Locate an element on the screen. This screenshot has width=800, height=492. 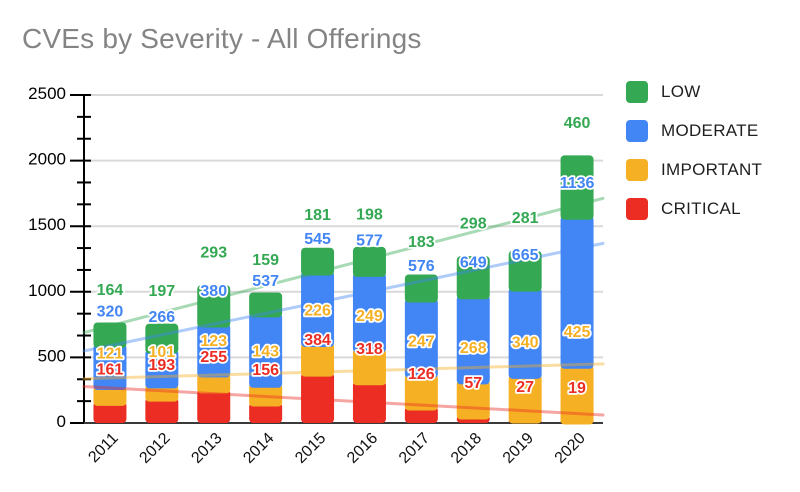
bar-segment-2017-critical is located at coordinates (421, 414).